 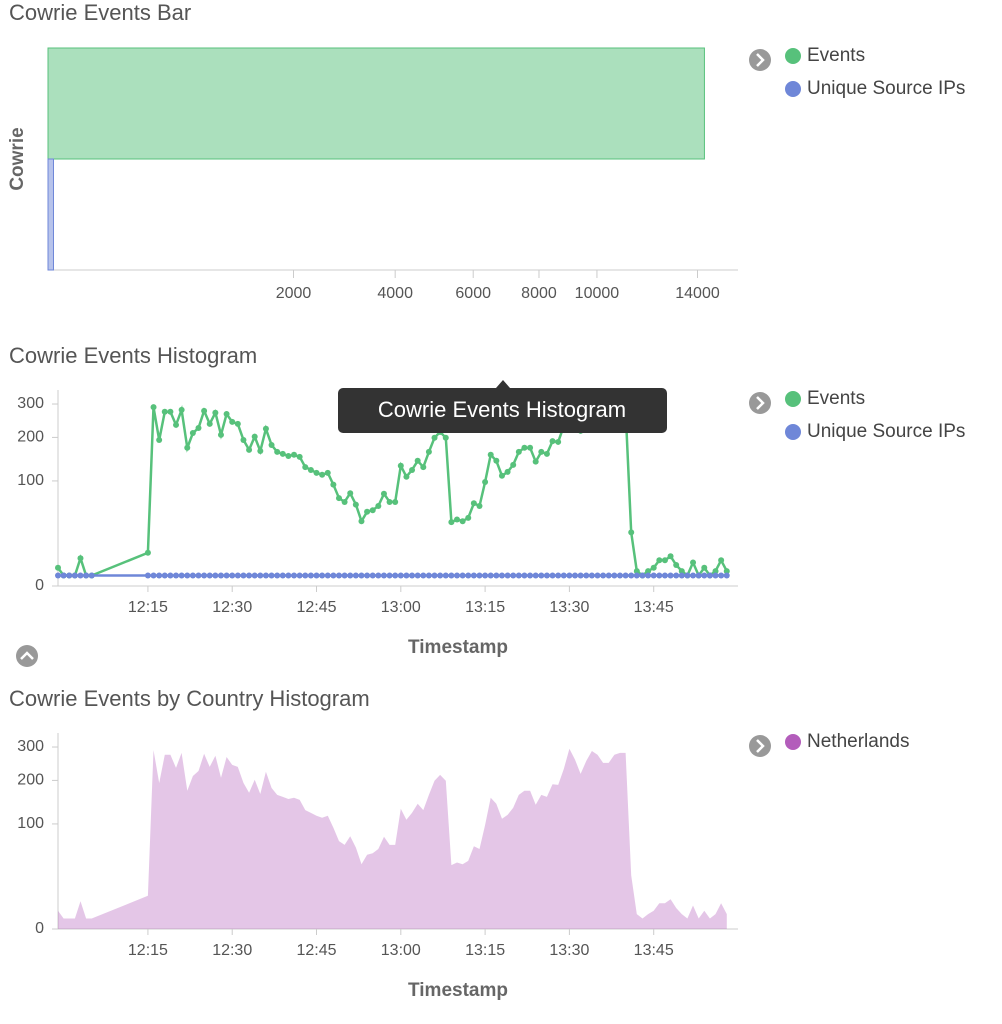 I want to click on tooltip-text: Cowrie Events Histogram, so click(x=502, y=409).